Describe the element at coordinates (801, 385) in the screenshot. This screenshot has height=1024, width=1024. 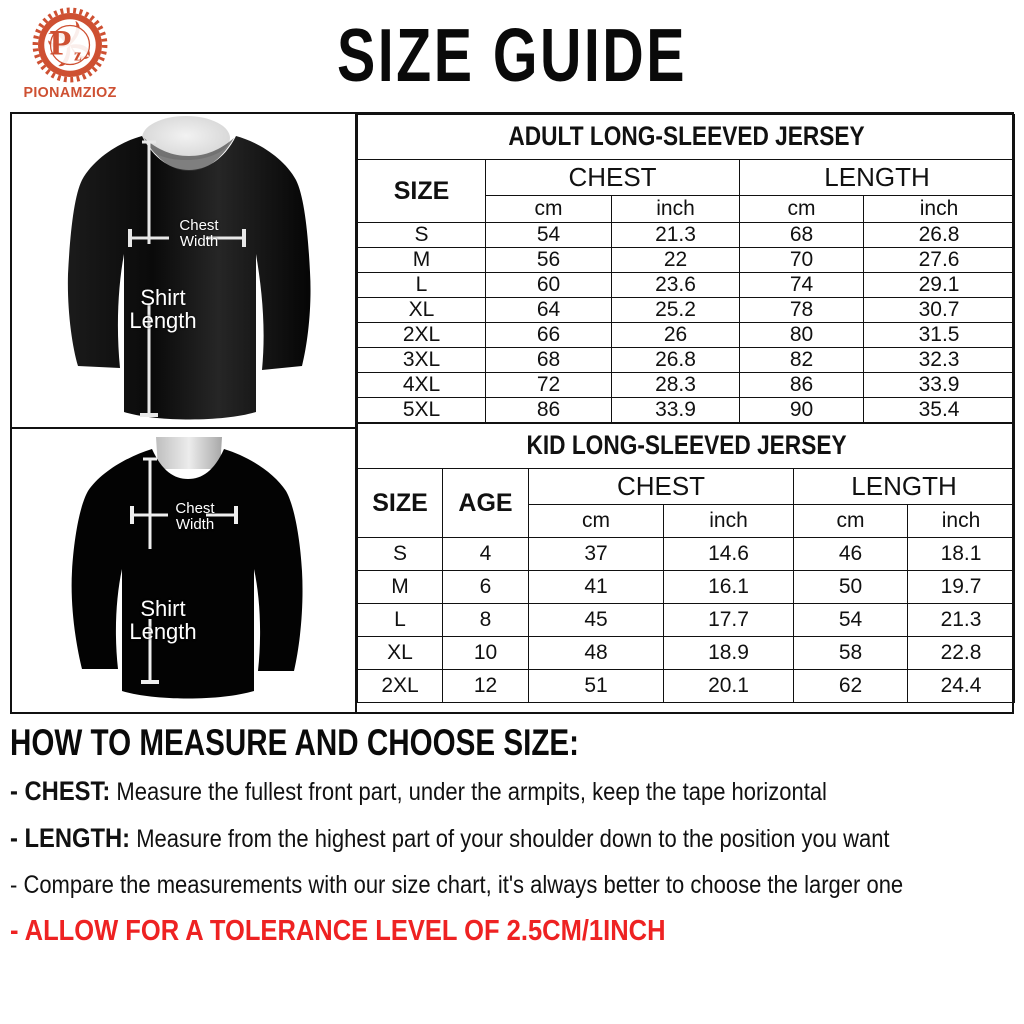
I see `cell-length-cm: 86` at that location.